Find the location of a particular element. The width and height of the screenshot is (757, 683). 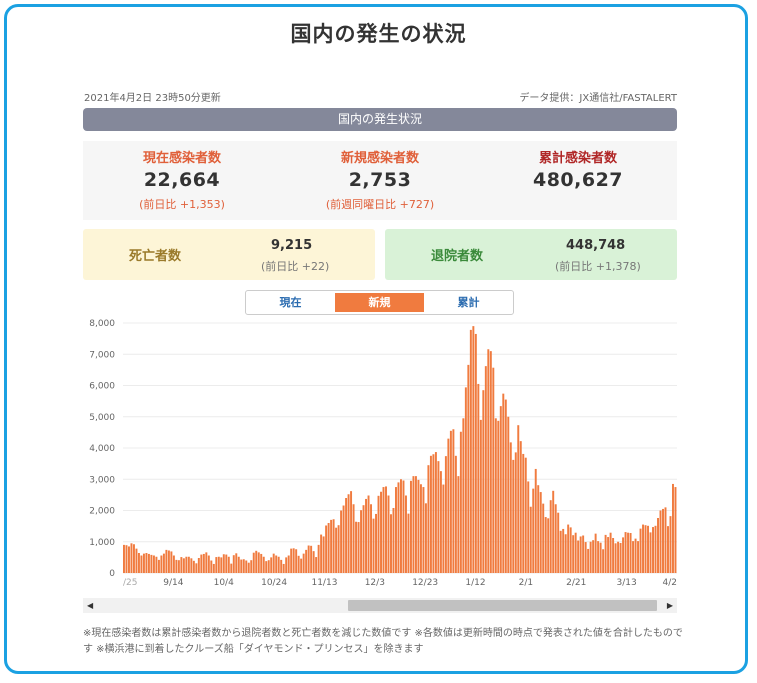

chart-scrollbar: ◀ ▶ is located at coordinates (380, 605).